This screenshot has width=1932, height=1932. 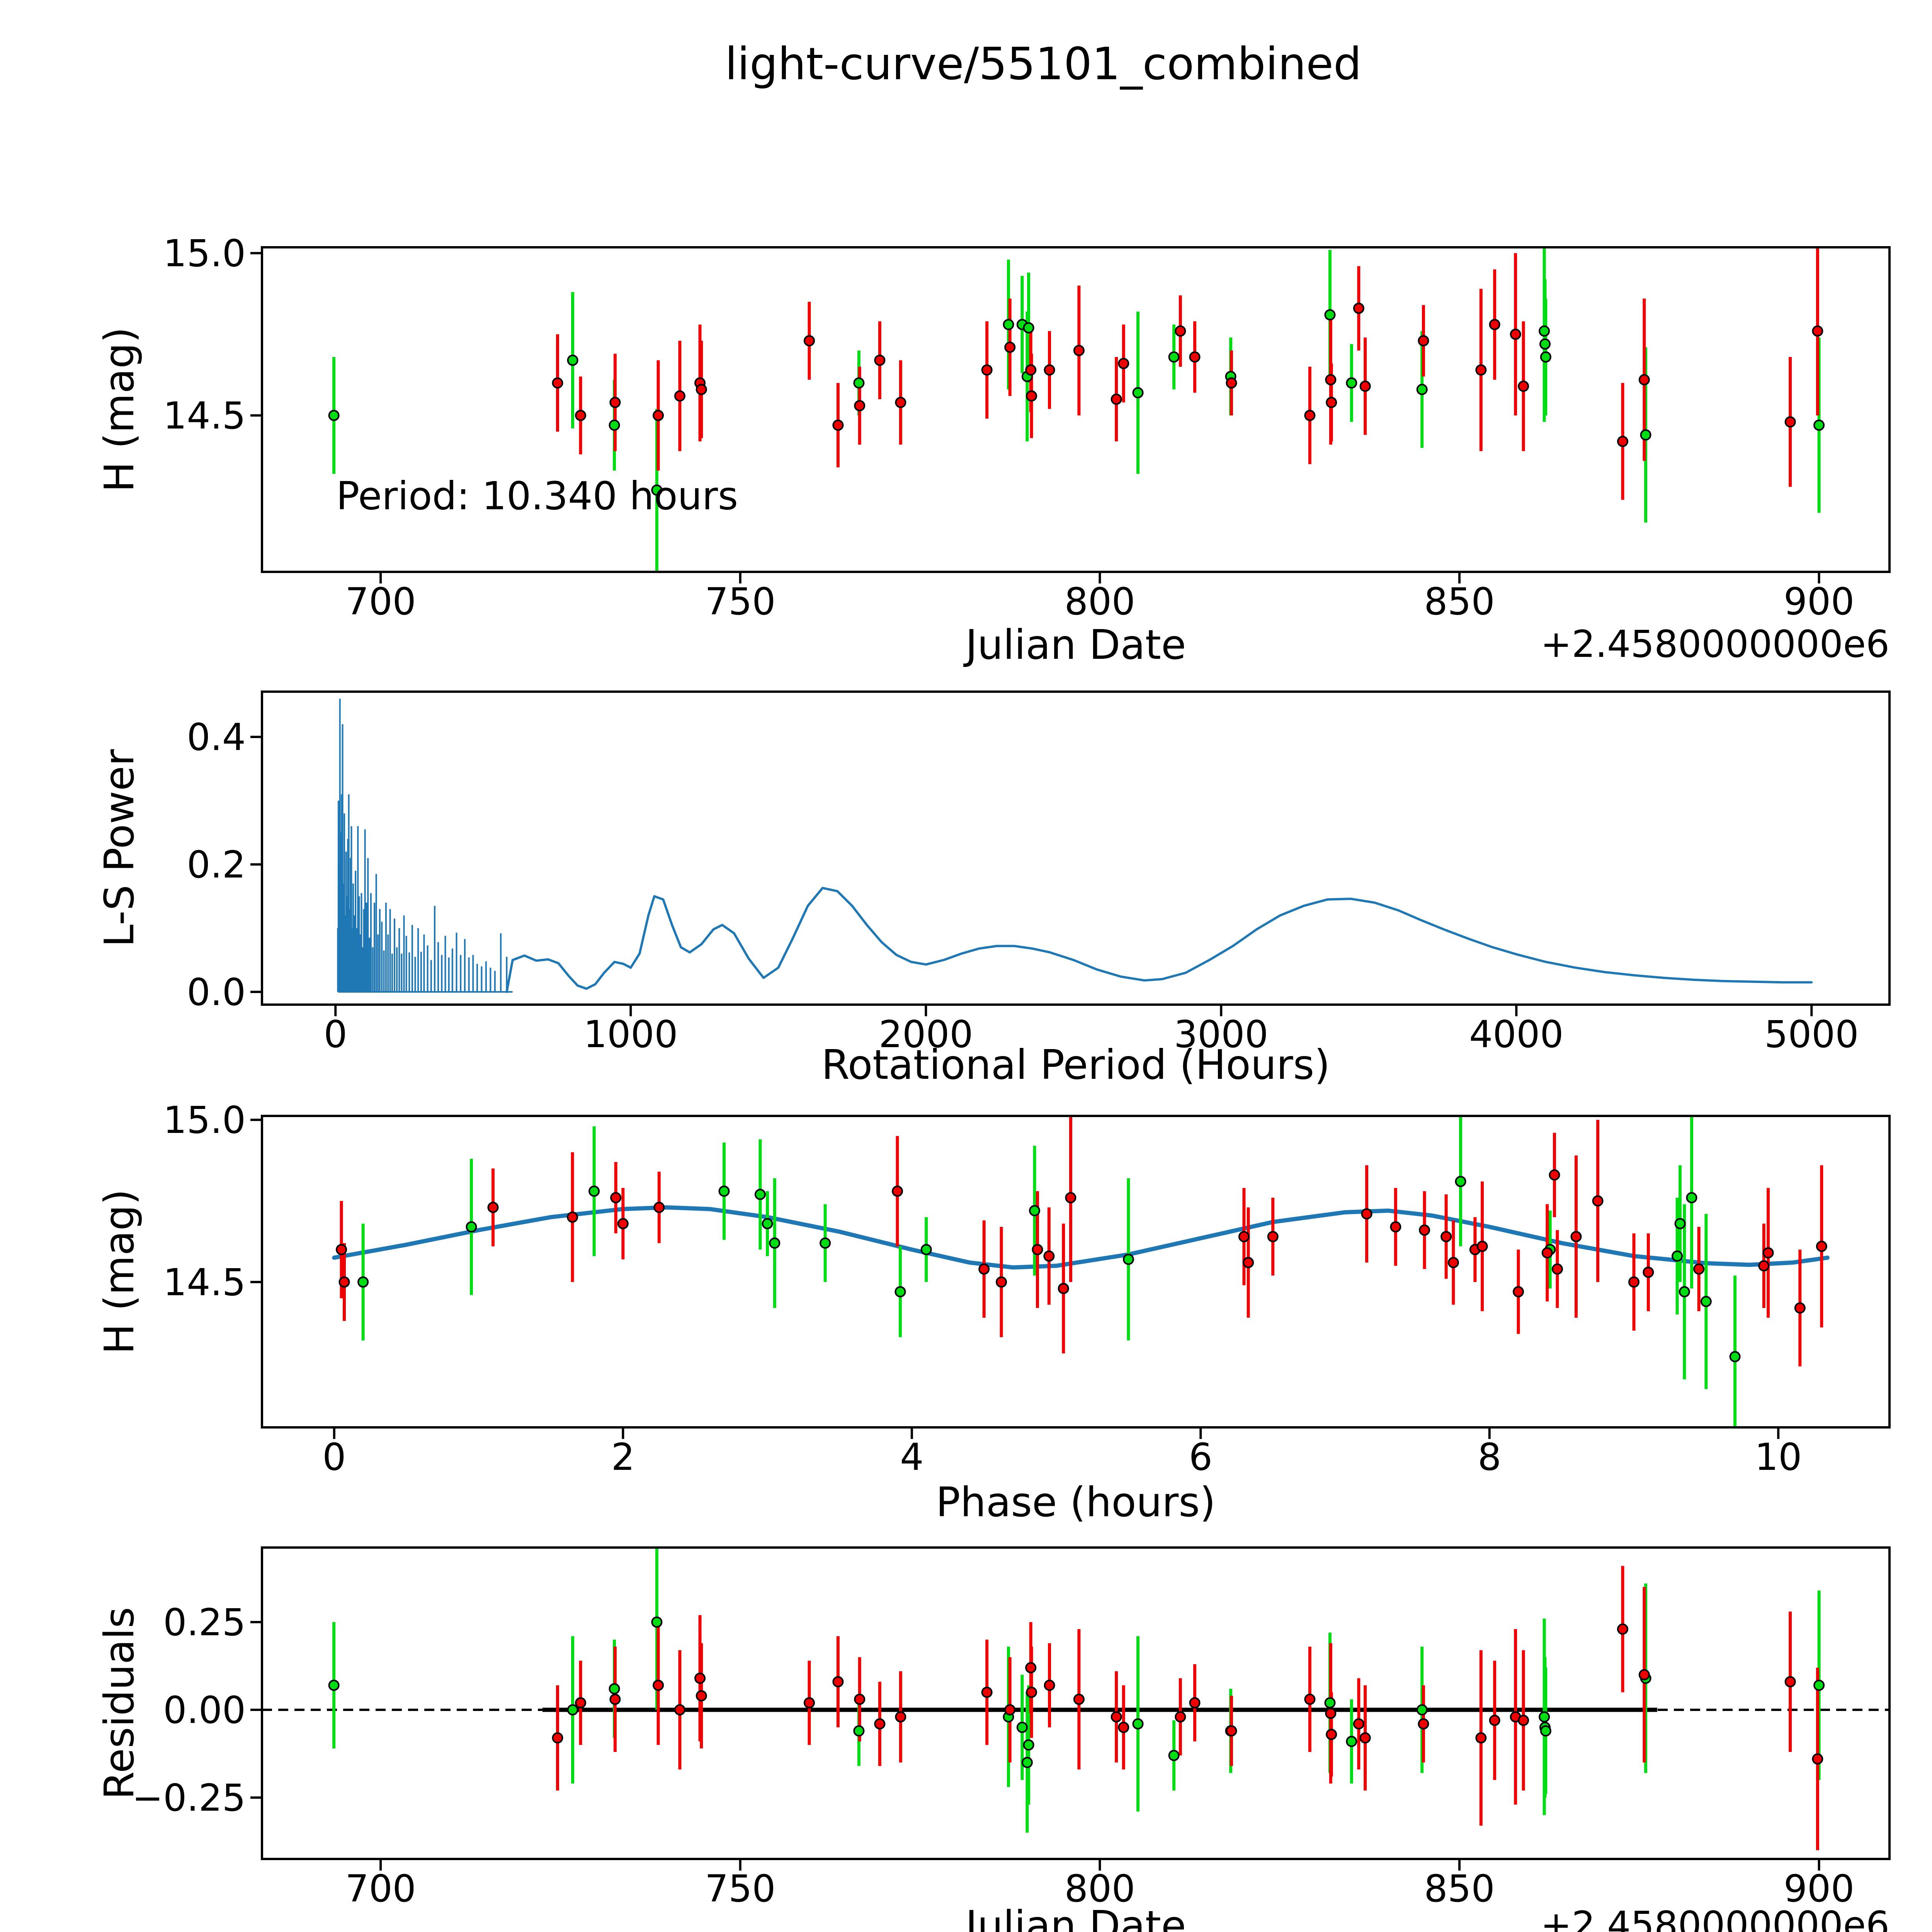 What do you see at coordinates (120, 410) in the screenshot?
I see `ylabel-h-mag-top: H (mag)` at bounding box center [120, 410].